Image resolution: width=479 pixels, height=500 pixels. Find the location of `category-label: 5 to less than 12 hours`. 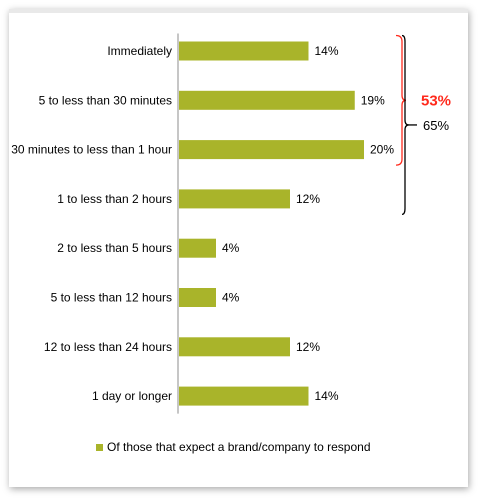

category-label: 5 to less than 12 hours is located at coordinates (111, 298).